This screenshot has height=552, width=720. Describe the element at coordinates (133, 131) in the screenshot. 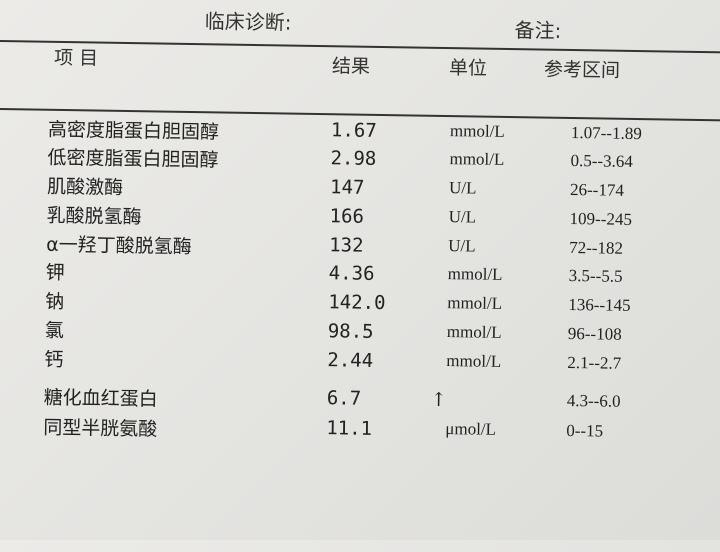

I see `item-name: 高密度脂蛋白胆固醇` at that location.